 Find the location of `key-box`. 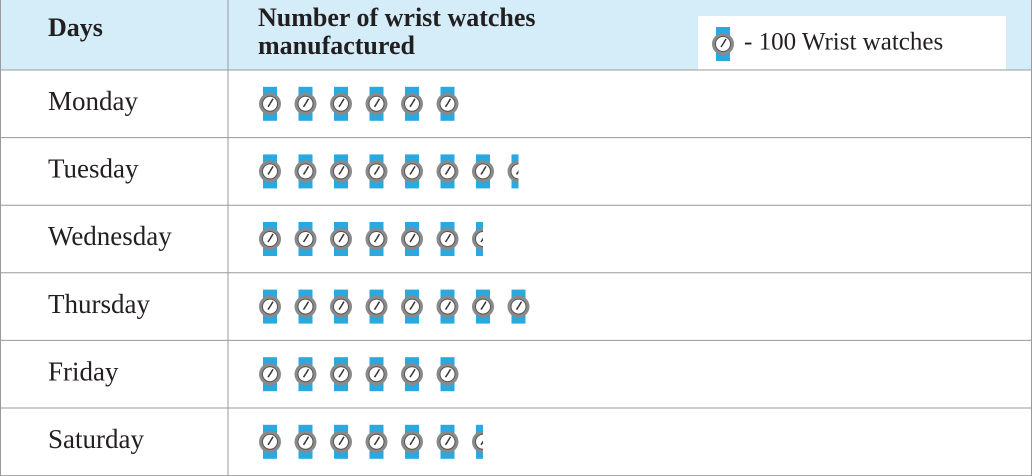

key-box is located at coordinates (852, 43).